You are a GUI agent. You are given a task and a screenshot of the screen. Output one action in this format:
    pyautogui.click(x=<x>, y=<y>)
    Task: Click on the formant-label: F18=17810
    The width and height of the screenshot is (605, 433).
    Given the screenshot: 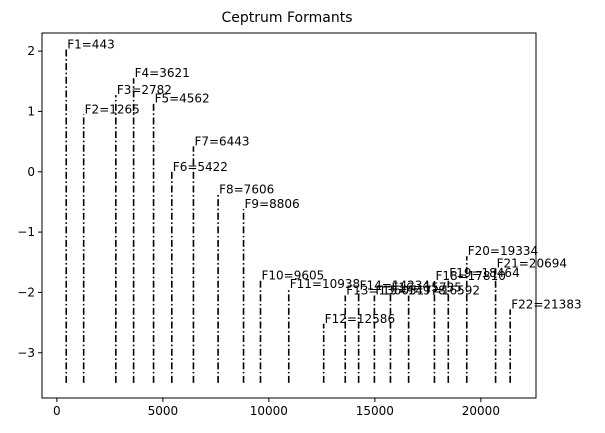 What is the action you would take?
    pyautogui.click(x=470, y=276)
    